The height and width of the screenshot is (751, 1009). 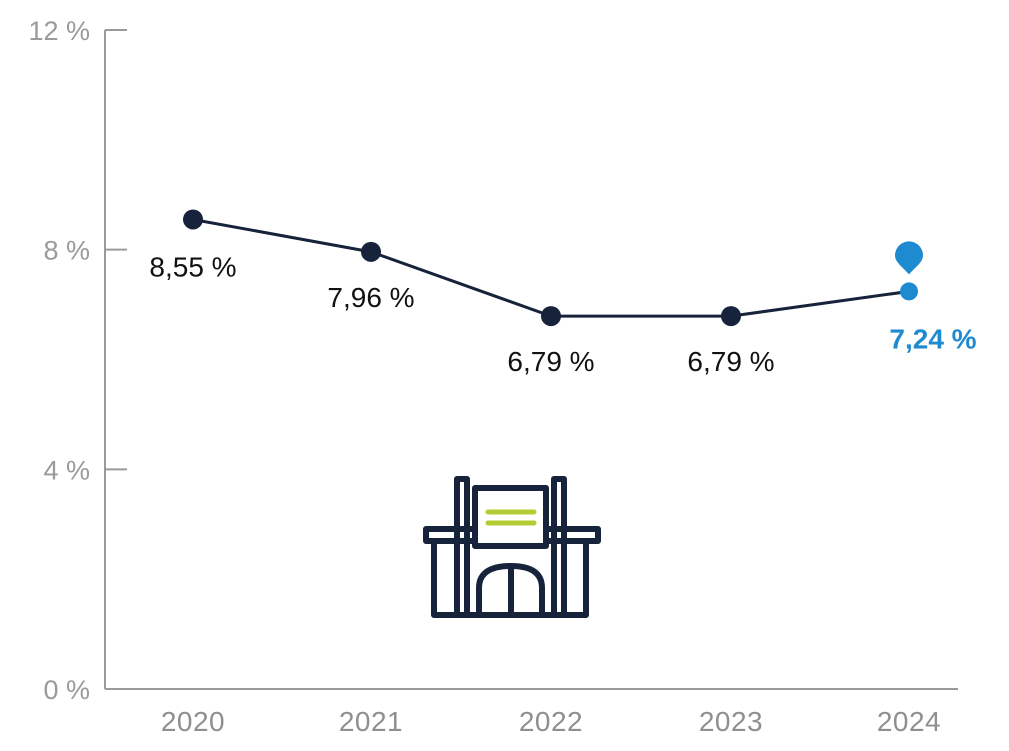 What do you see at coordinates (193, 721) in the screenshot?
I see `x-tick-label: 2020` at bounding box center [193, 721].